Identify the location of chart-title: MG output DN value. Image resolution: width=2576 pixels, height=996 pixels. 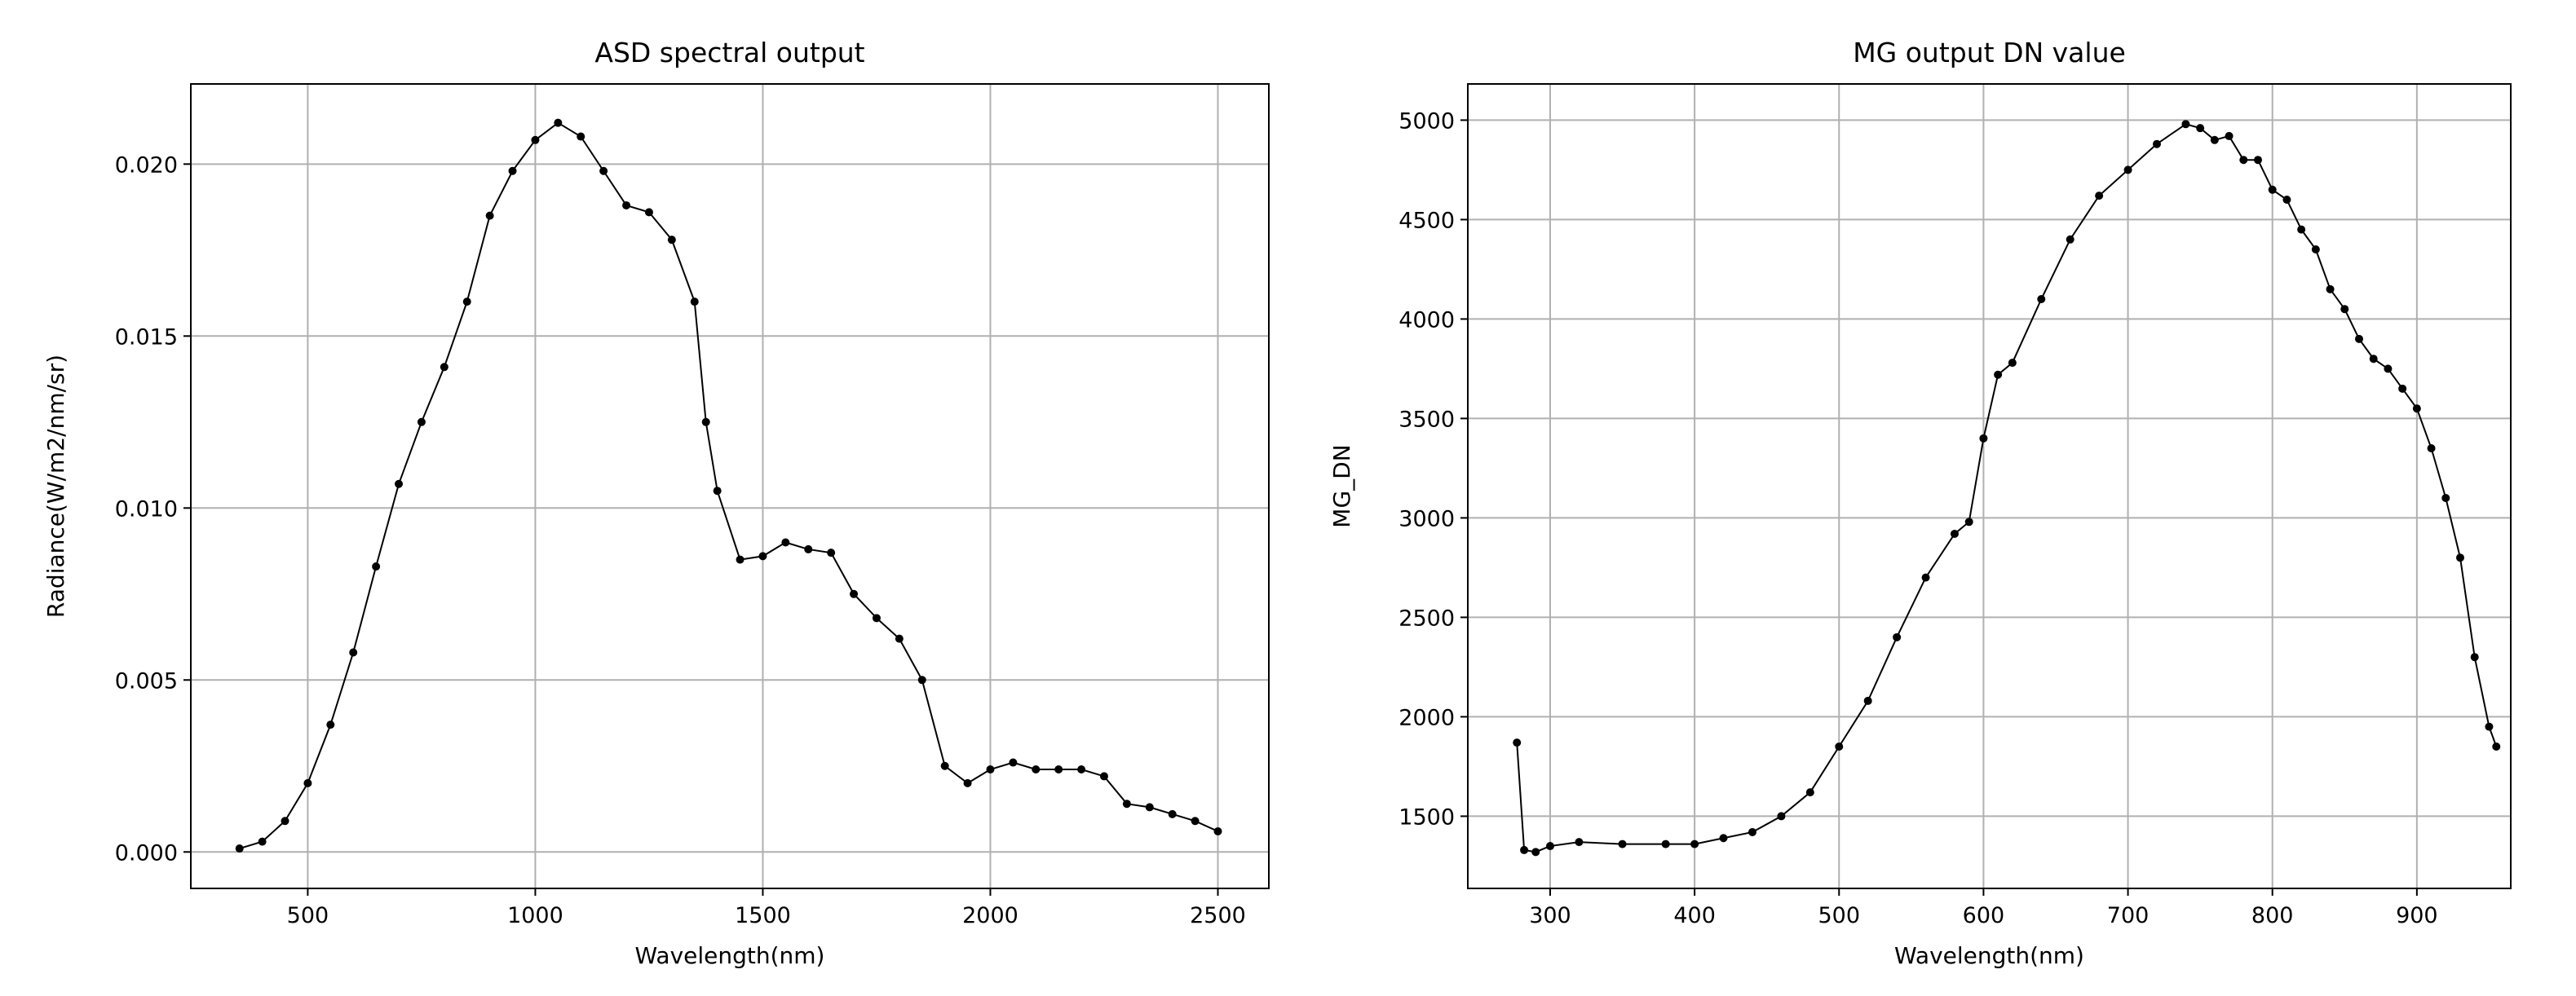
(1990, 53).